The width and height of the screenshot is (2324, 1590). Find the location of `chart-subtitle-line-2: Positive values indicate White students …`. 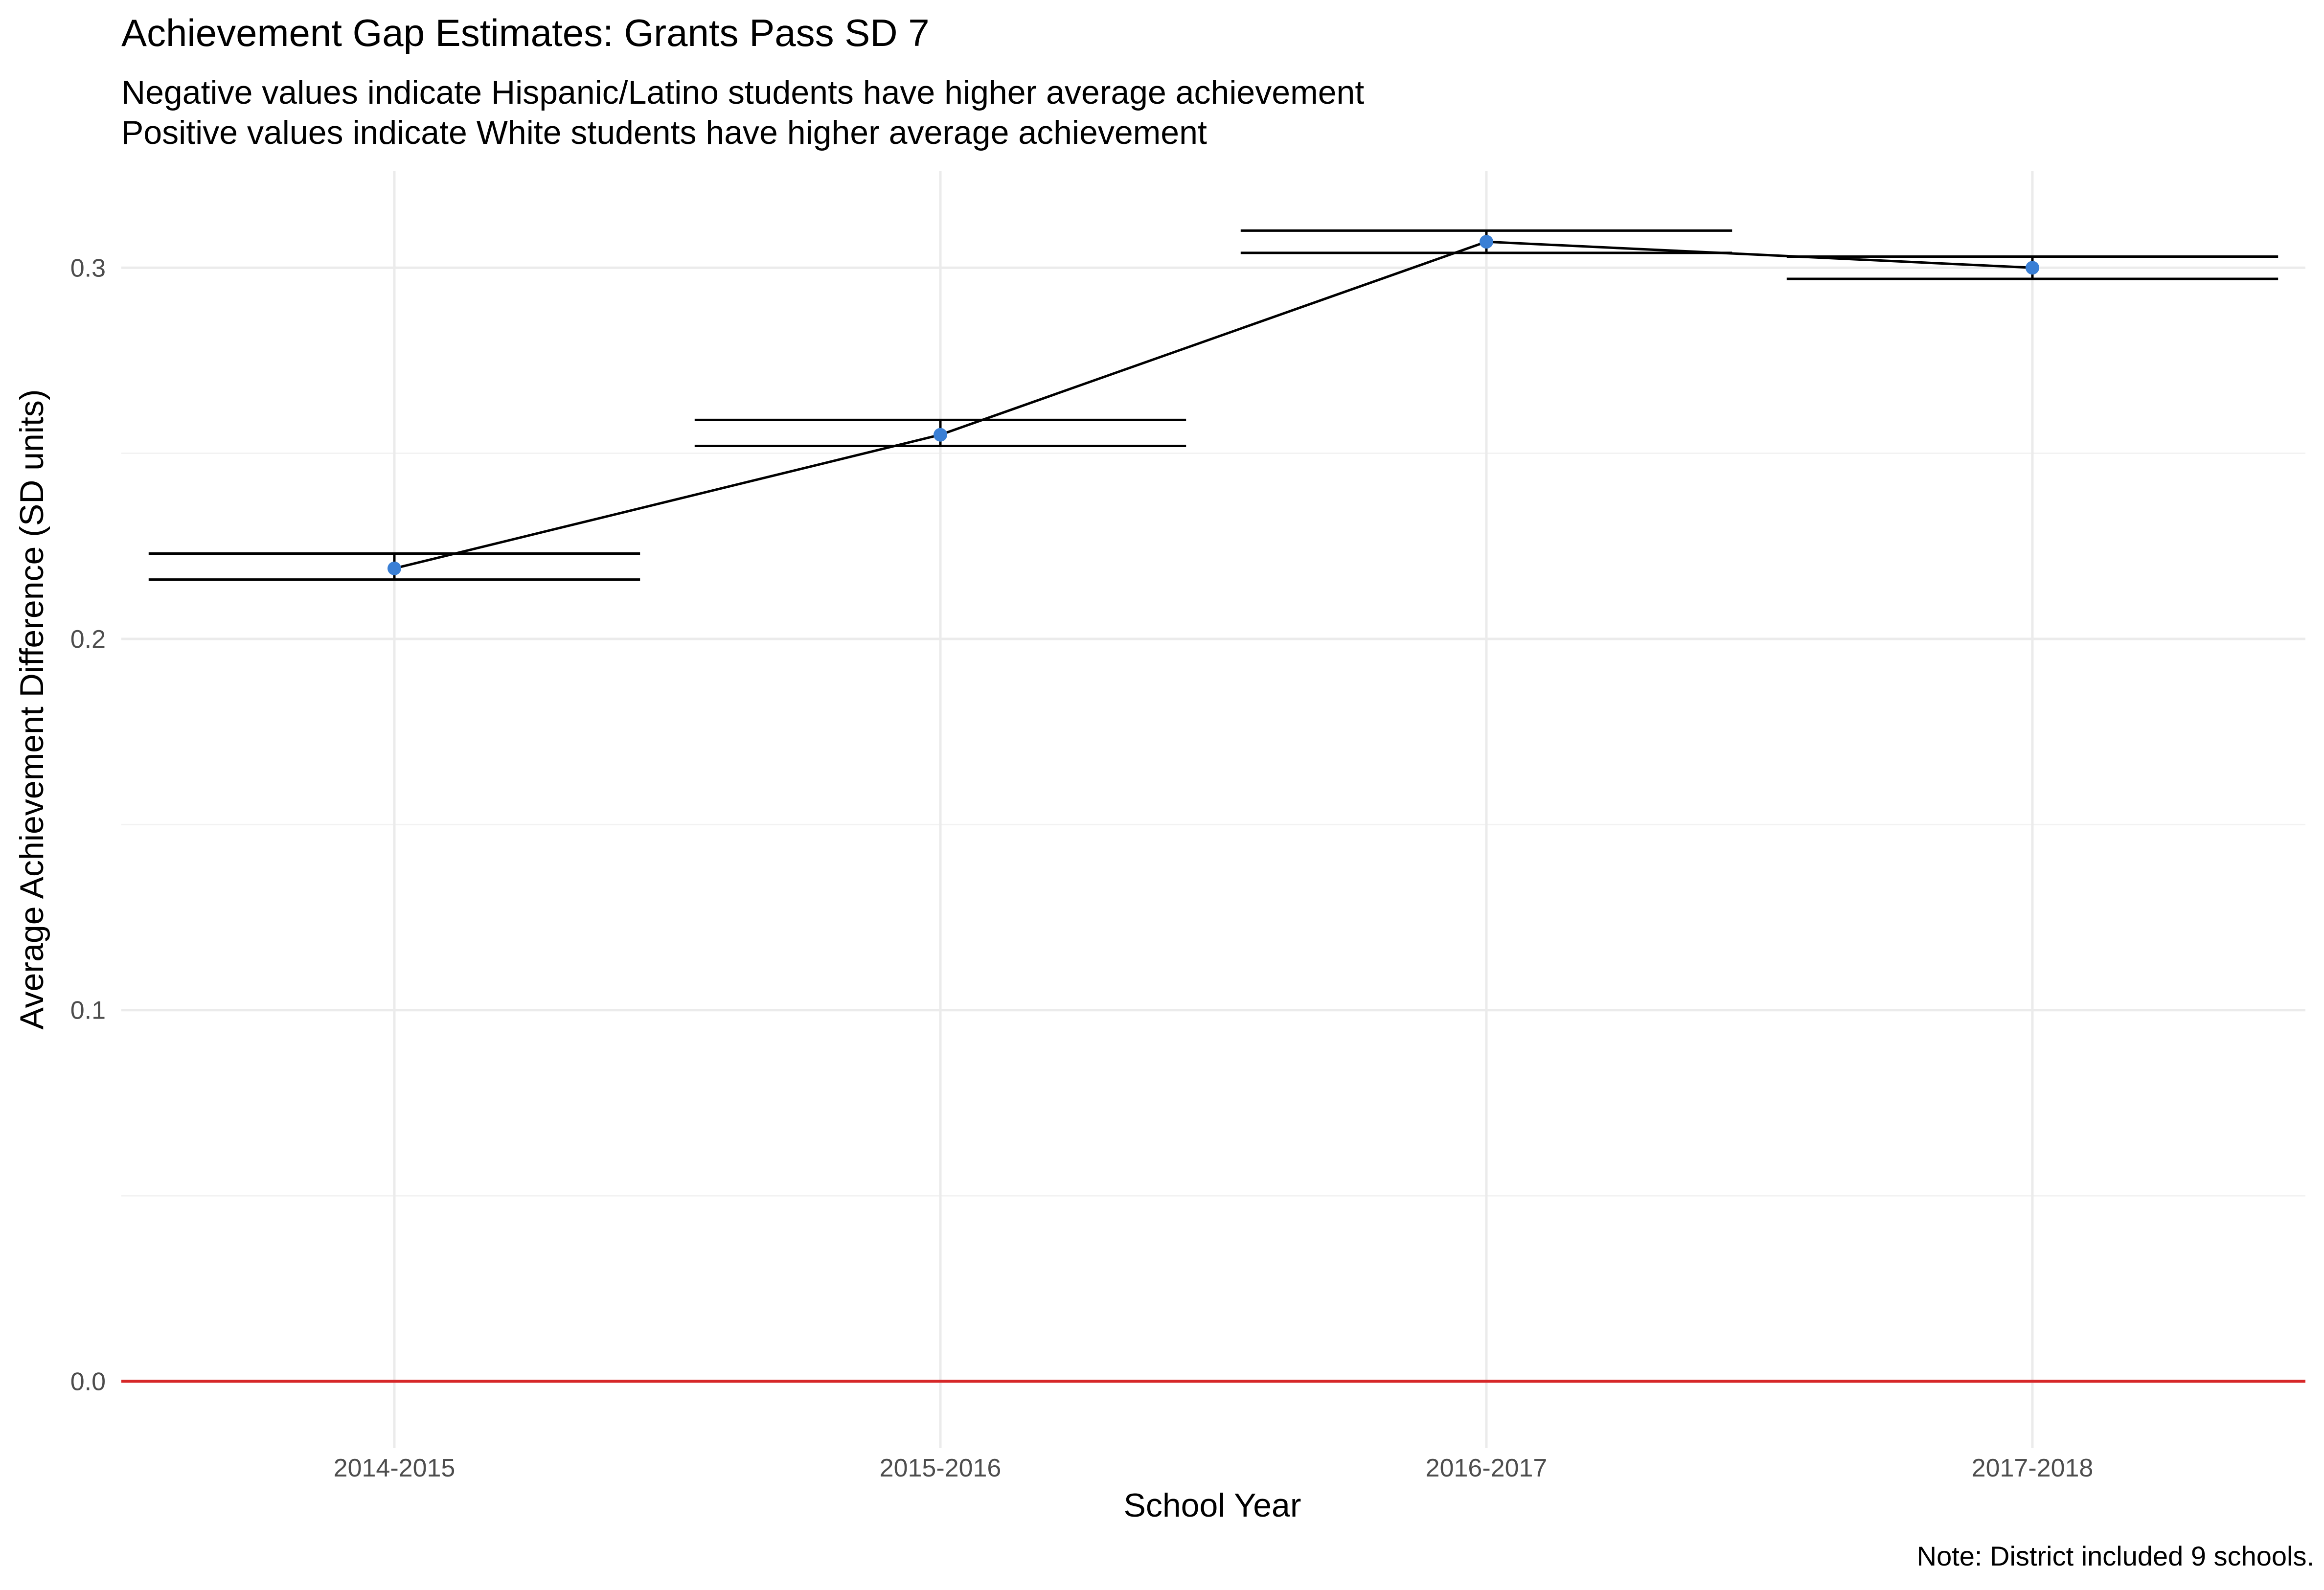

chart-subtitle-line-2: Positive values indicate White students … is located at coordinates (664, 133).